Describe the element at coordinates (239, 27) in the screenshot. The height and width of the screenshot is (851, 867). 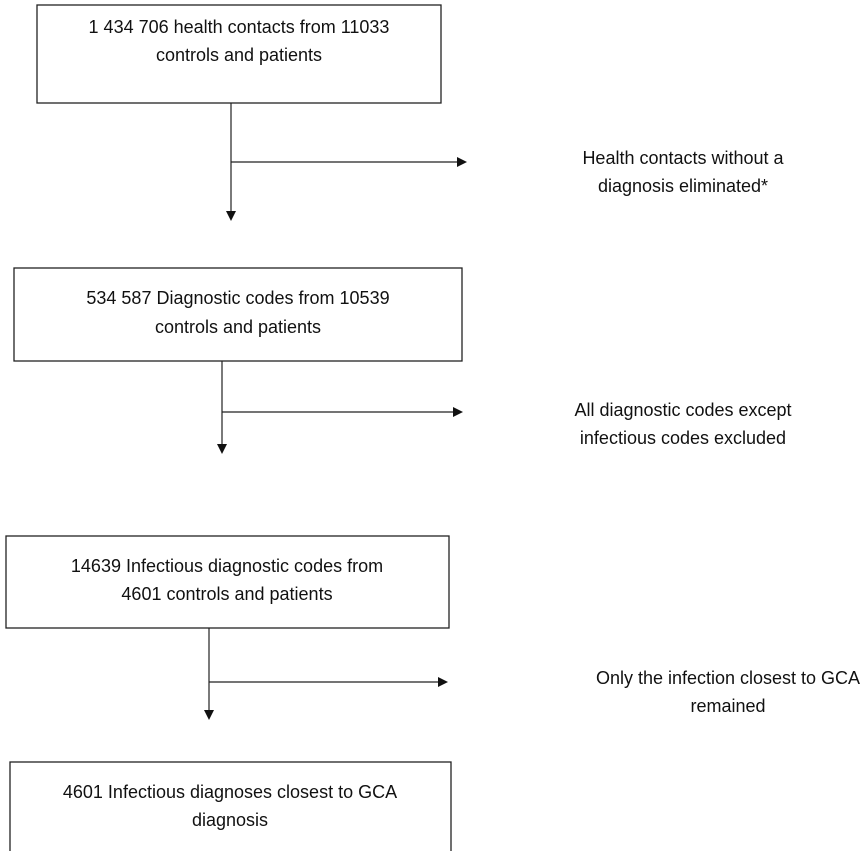
I see `box-text: 1 434 706 health contacts from 11033` at that location.